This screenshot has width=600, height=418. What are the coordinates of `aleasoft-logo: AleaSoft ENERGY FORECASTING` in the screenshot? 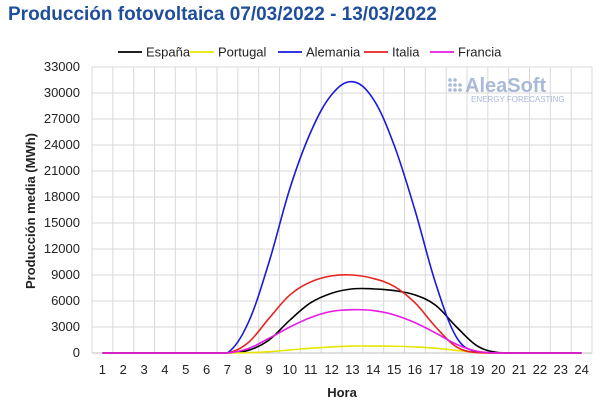 It's located at (506, 89).